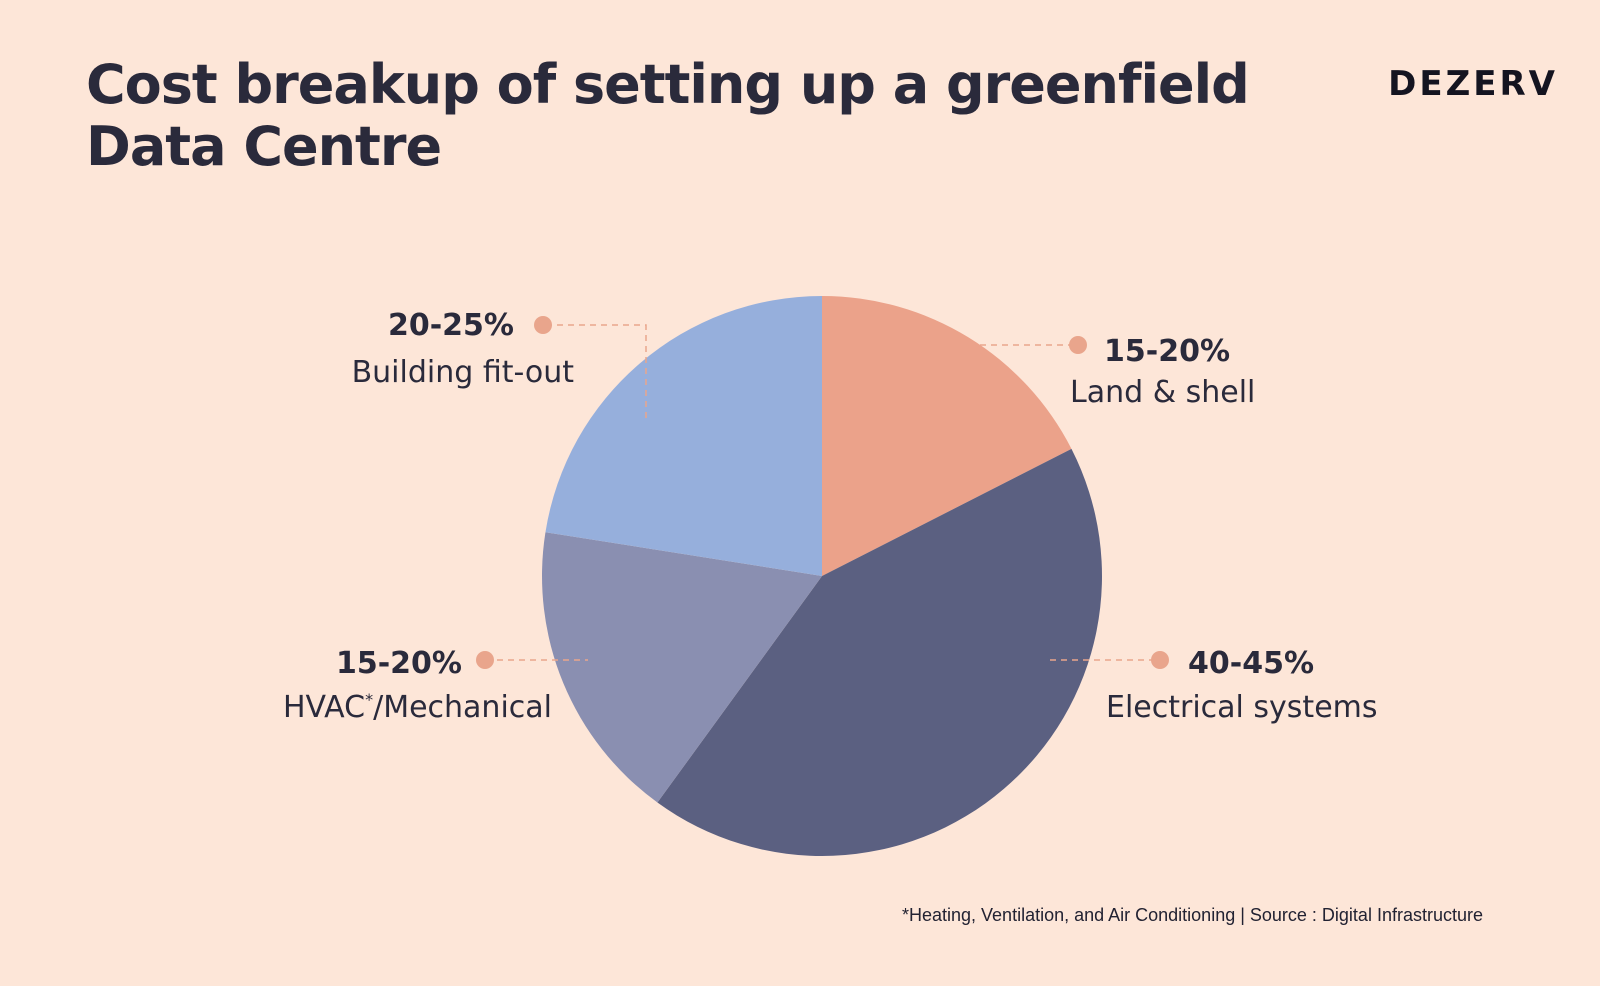  What do you see at coordinates (683, 436) in the screenshot?
I see `slice-building` at bounding box center [683, 436].